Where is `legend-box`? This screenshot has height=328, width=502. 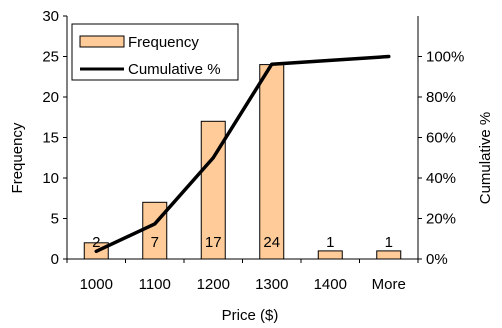
legend-box is located at coordinates (155, 52).